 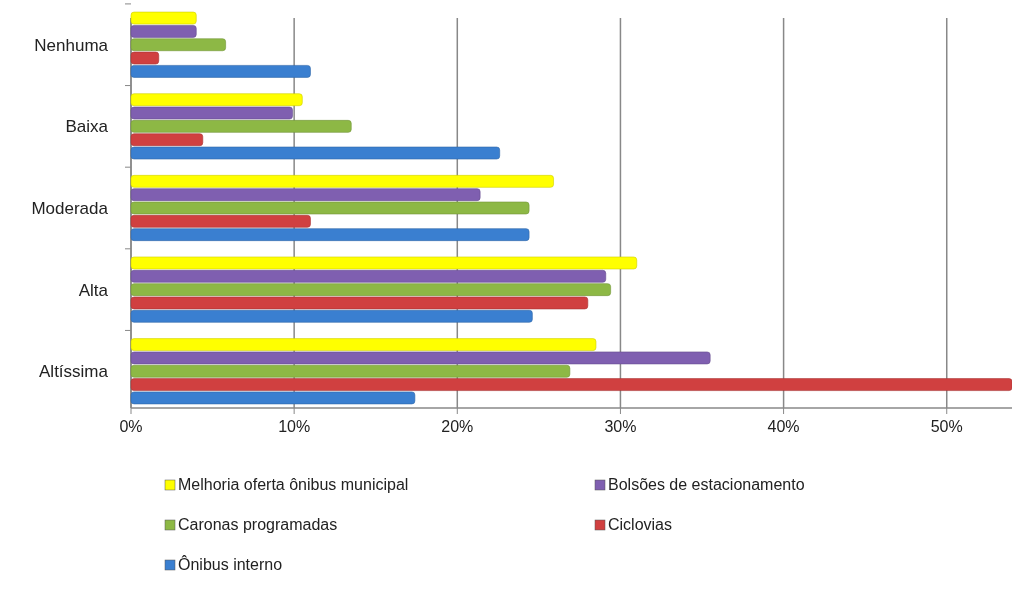 I want to click on legend-label: Caronas programadas, so click(x=258, y=524).